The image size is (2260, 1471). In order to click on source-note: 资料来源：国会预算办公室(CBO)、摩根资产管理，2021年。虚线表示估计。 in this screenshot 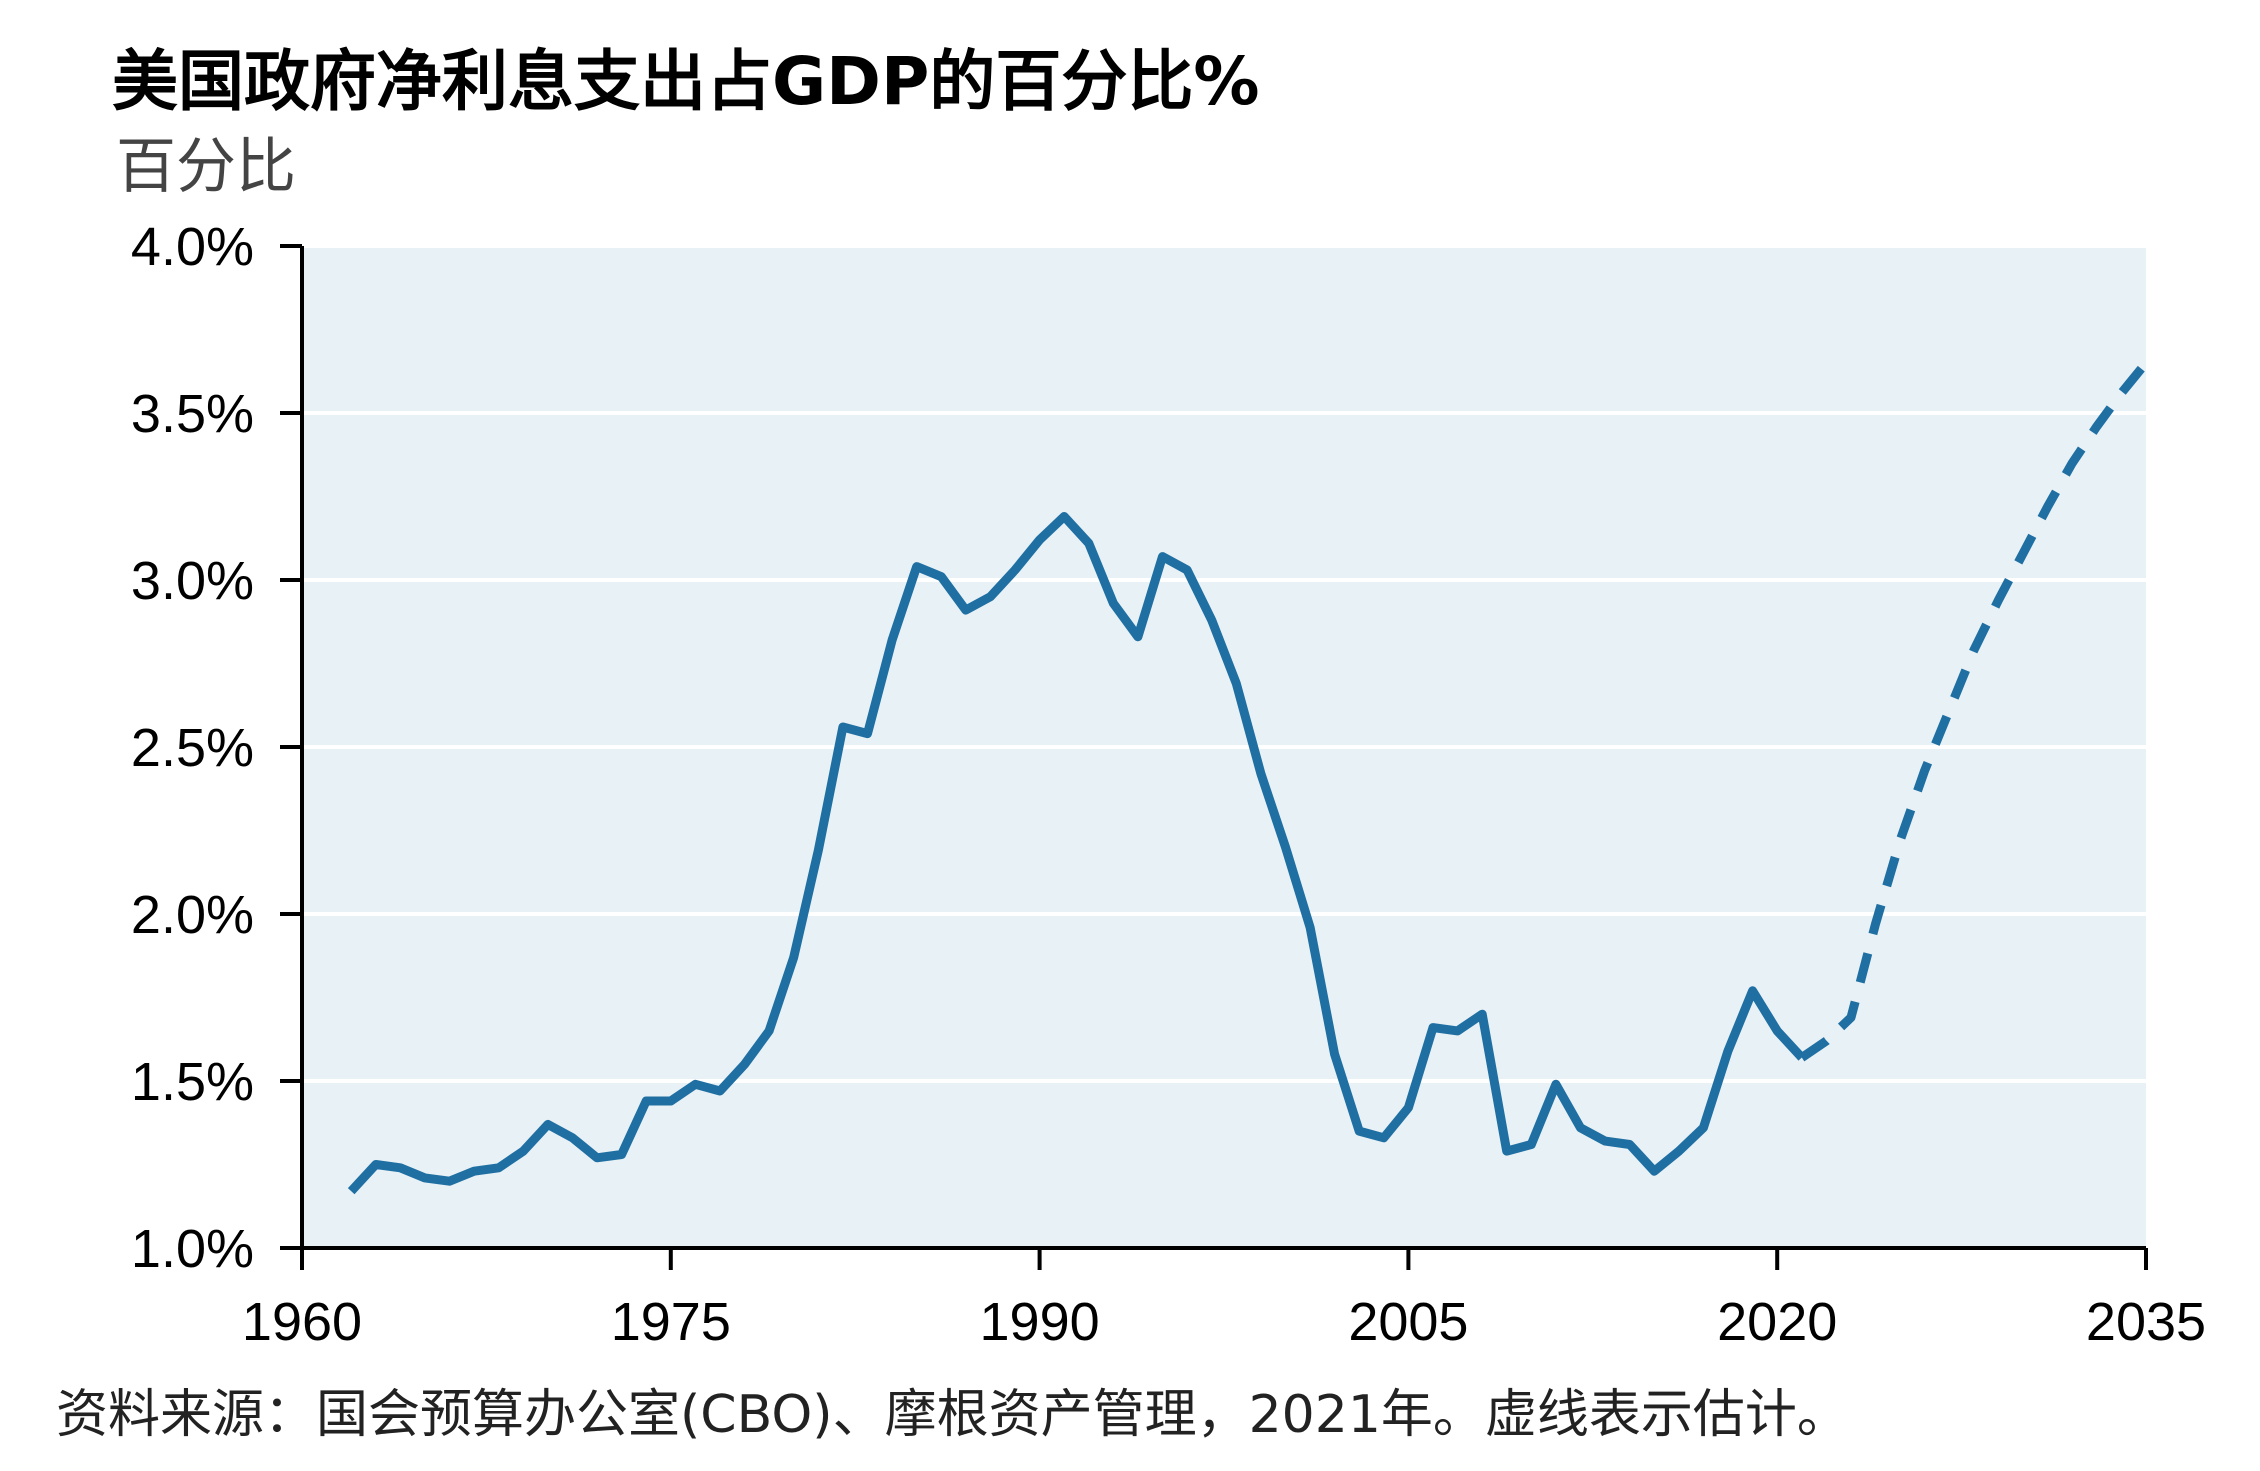, I will do `click(952, 1415)`.